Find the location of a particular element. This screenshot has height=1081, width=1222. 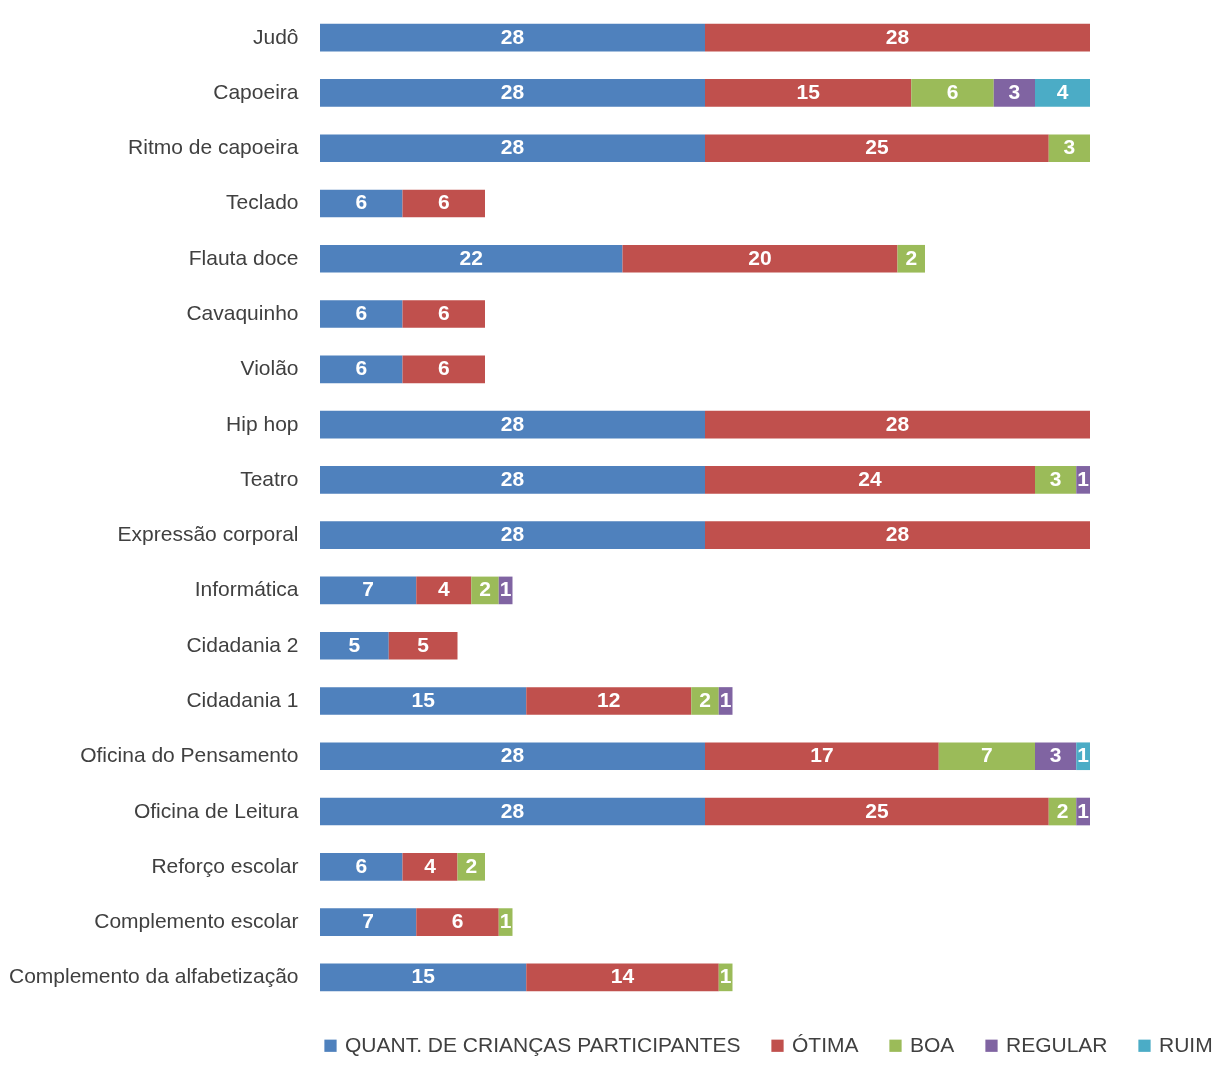

y-tick-label: Informática is located at coordinates (246, 589).